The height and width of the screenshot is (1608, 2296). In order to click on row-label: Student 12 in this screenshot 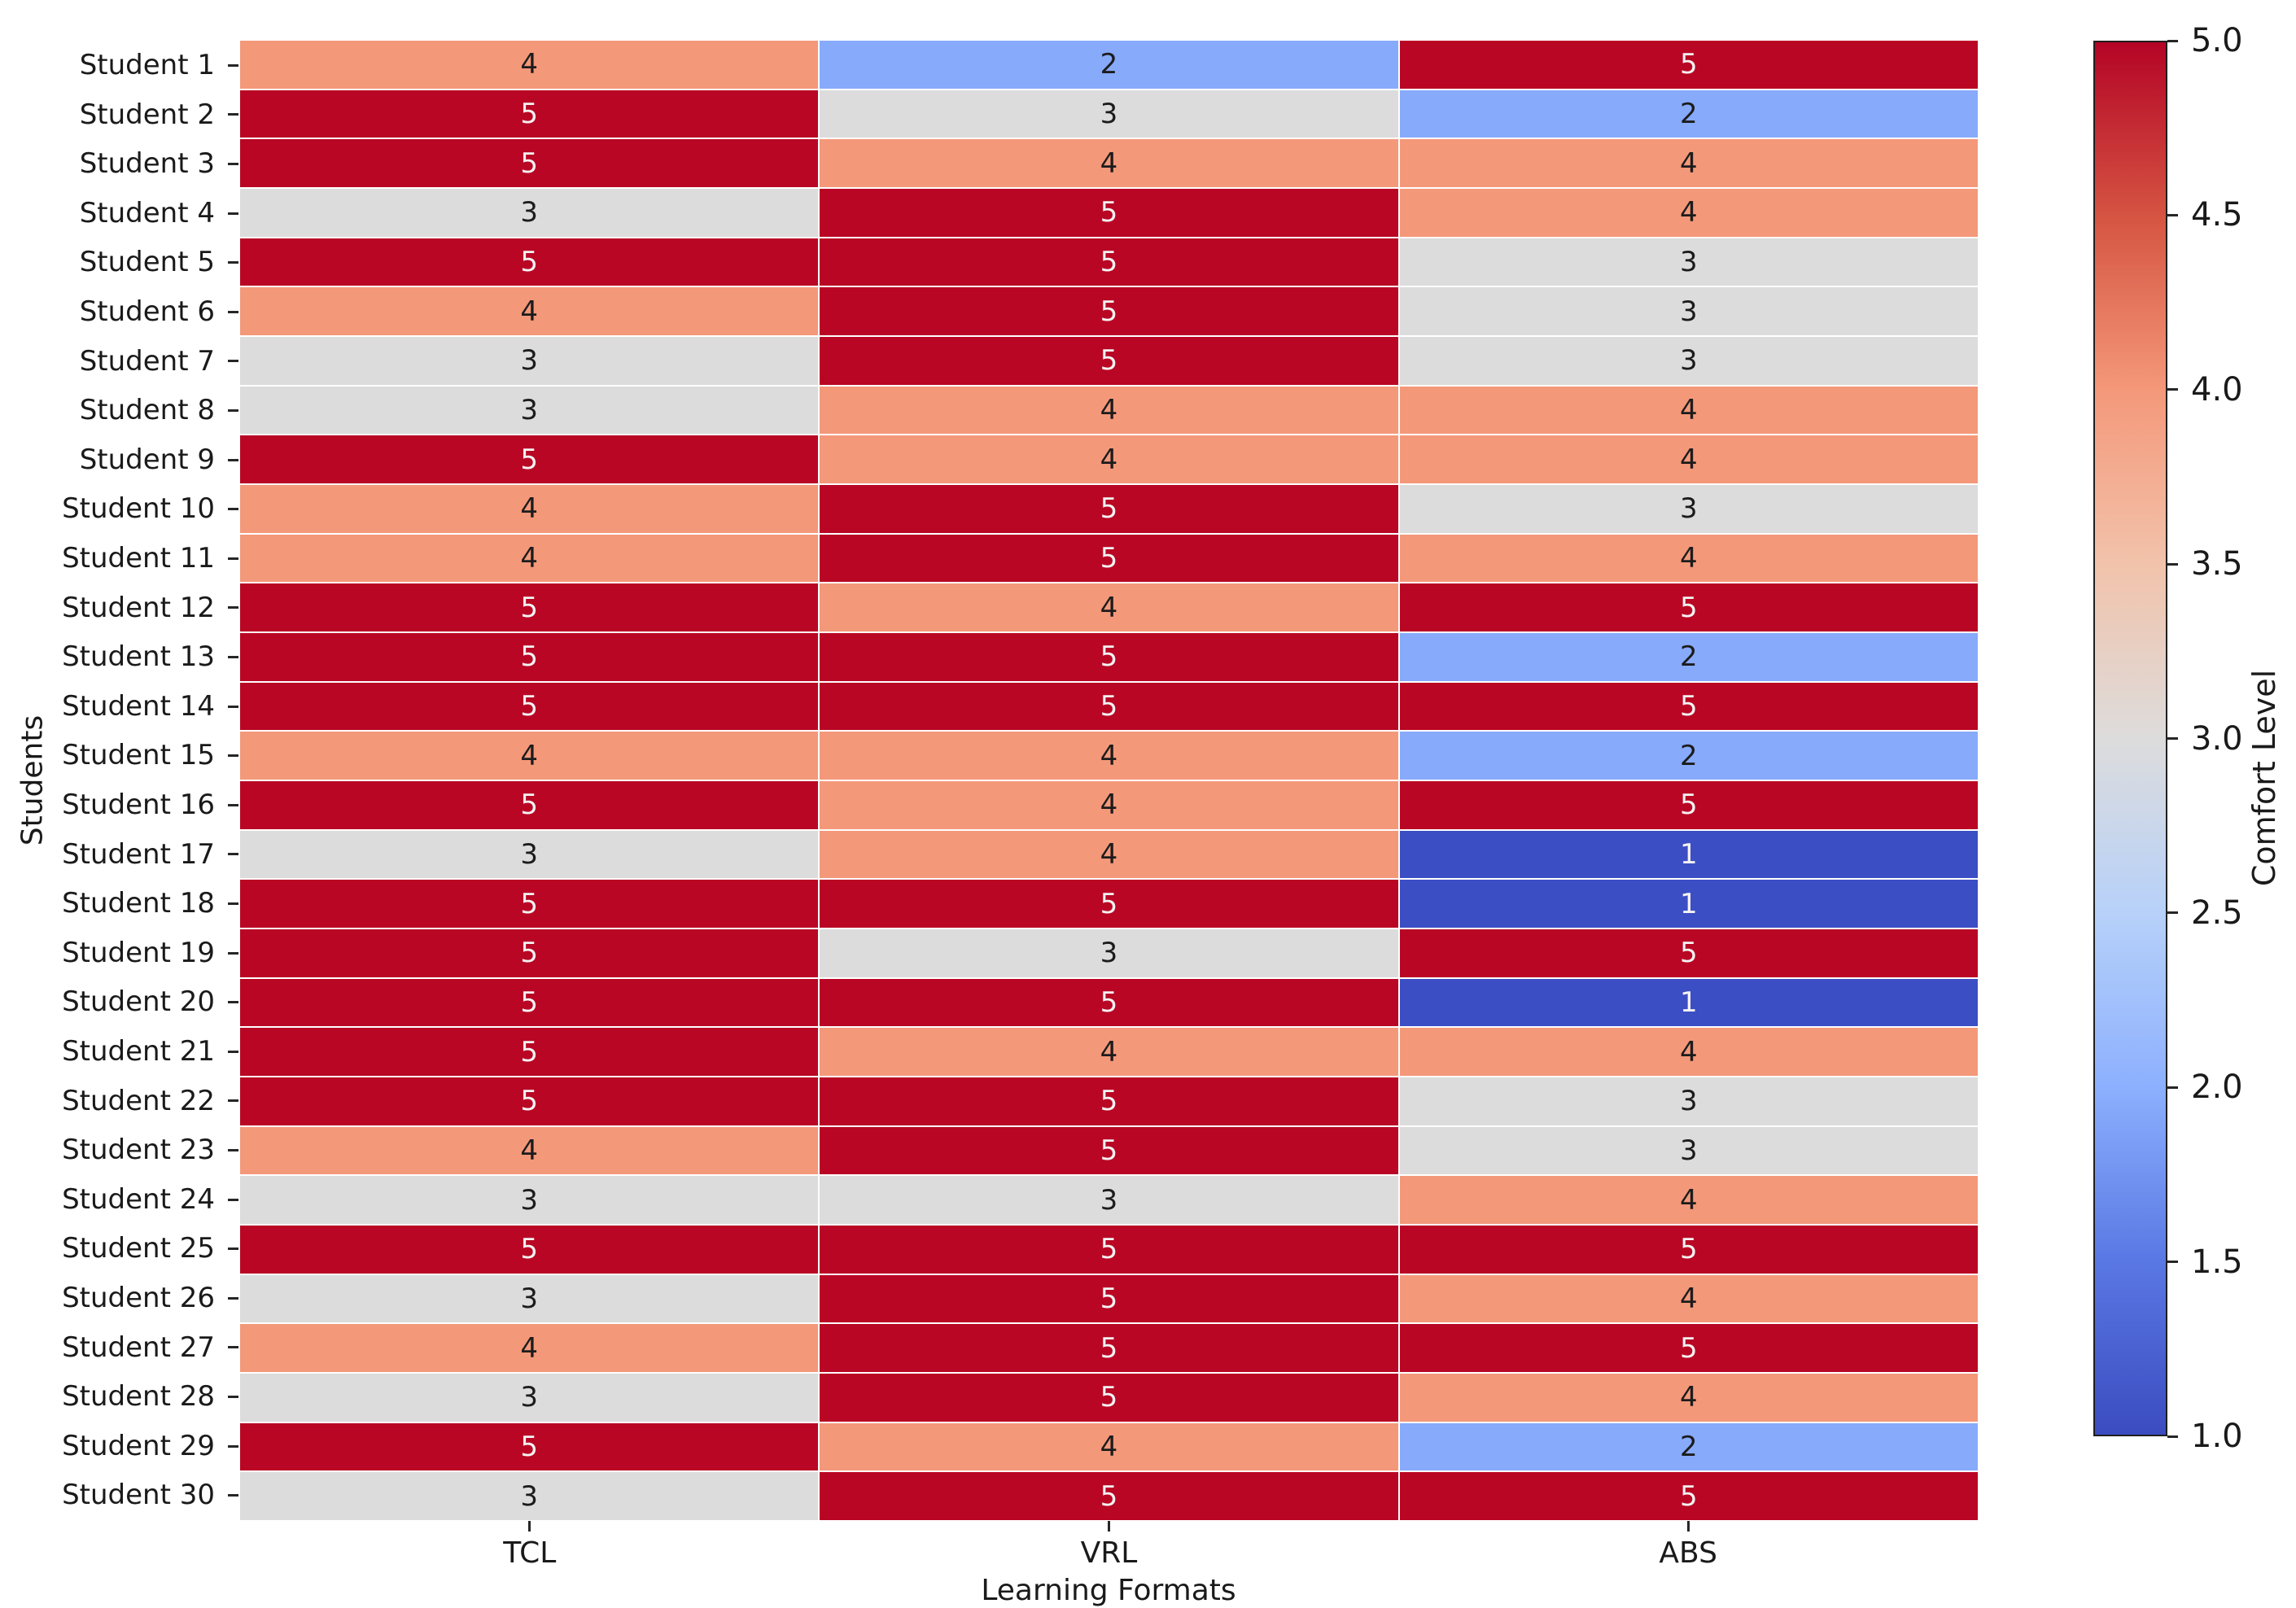, I will do `click(139, 608)`.